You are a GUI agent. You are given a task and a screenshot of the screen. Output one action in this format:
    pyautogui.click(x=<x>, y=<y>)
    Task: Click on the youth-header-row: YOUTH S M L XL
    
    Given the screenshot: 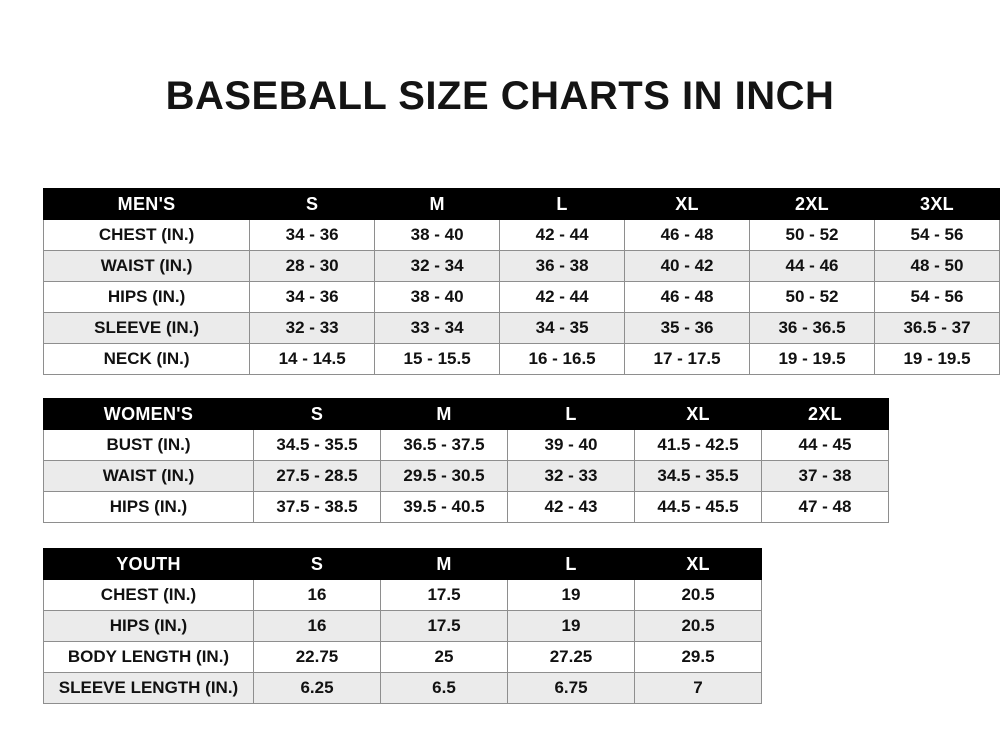 What is the action you would take?
    pyautogui.click(x=402, y=564)
    